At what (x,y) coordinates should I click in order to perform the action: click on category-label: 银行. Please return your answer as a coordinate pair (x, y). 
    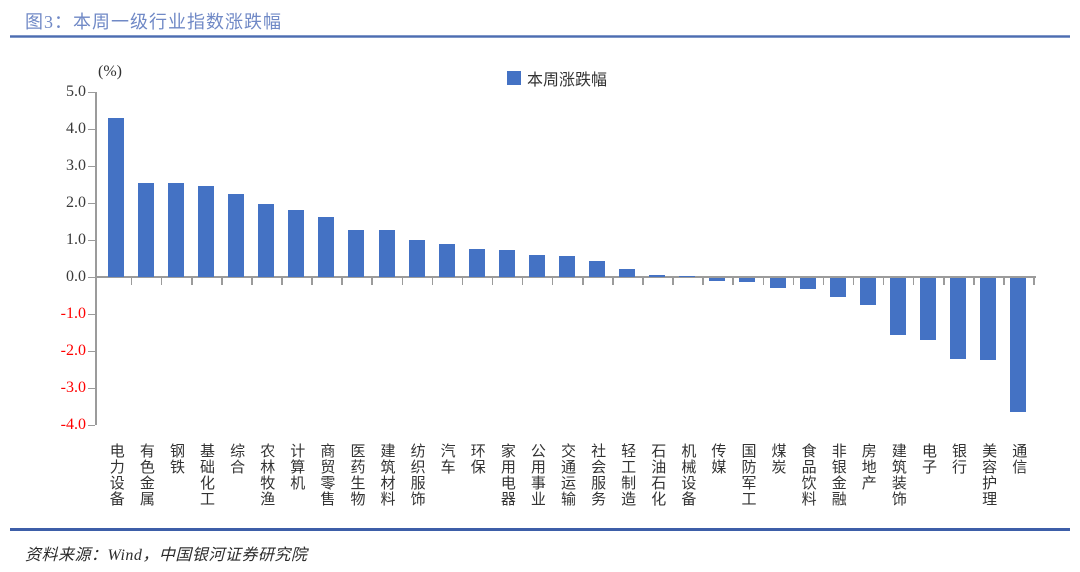
    Looking at the image, I should click on (958, 459).